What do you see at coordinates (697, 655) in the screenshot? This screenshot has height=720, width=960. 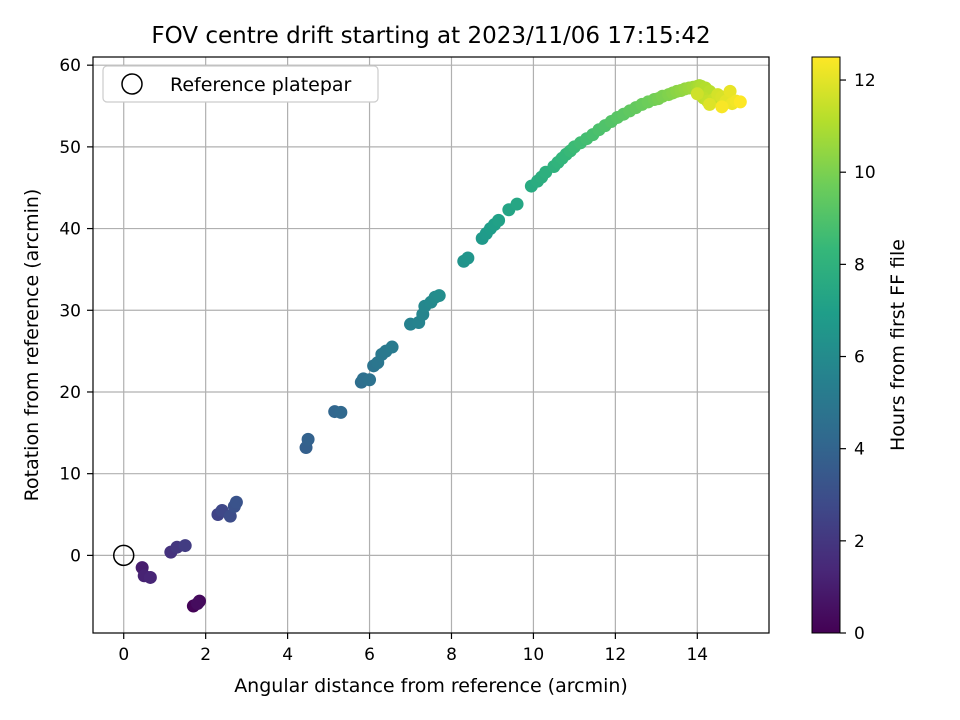 I see `x-tick-label: 14` at bounding box center [697, 655].